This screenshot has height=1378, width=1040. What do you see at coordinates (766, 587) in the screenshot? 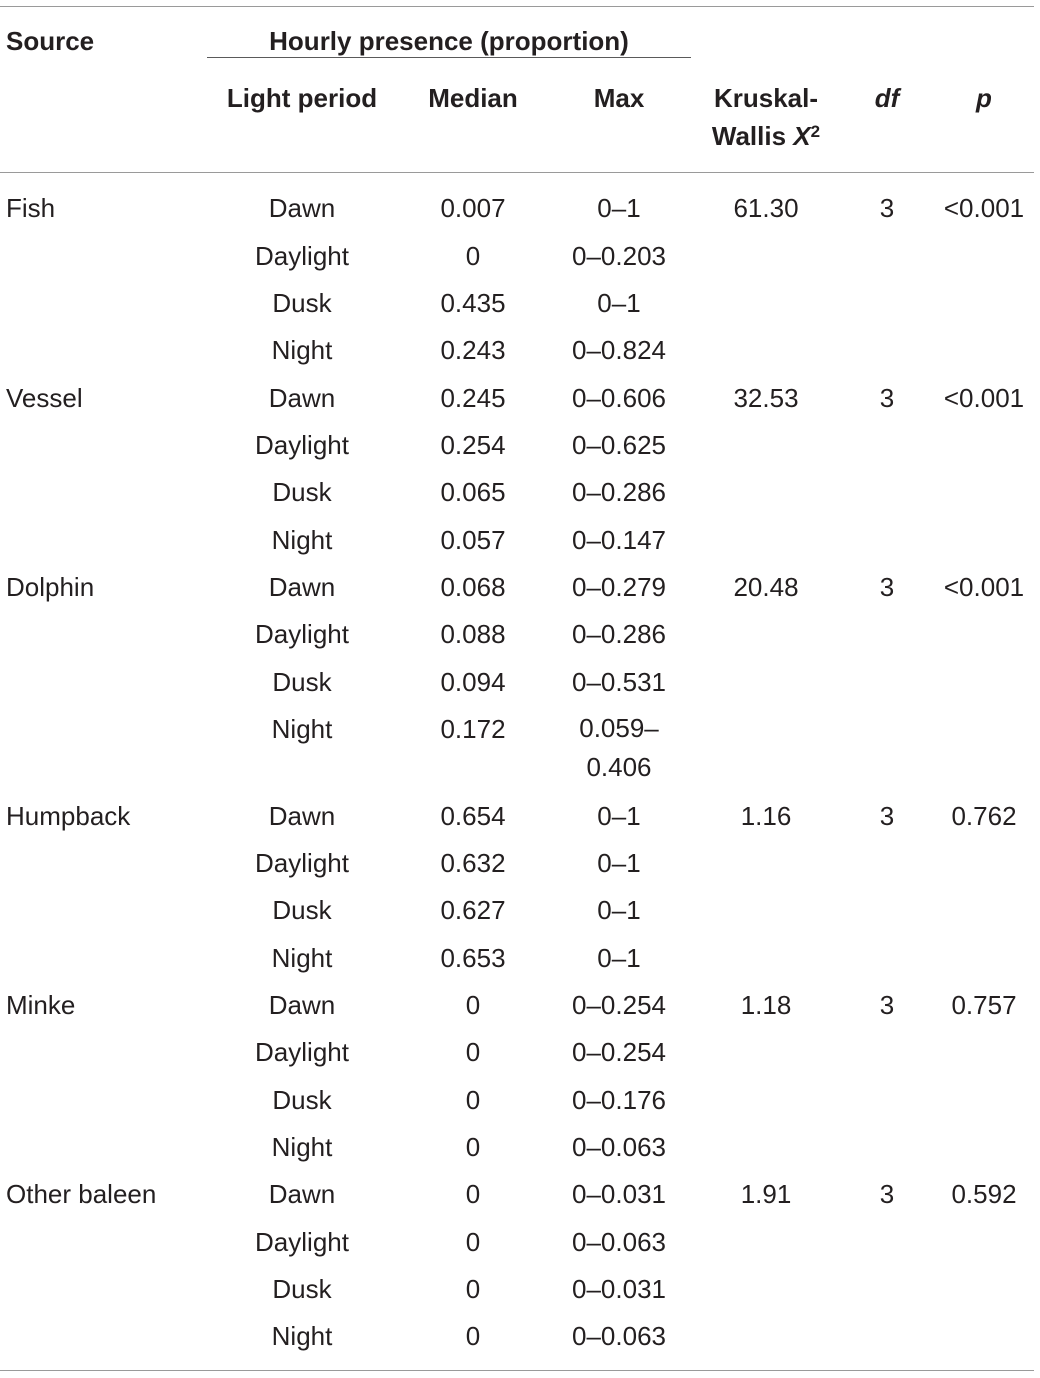
I see `cell-kruskal-wallis: 20.48` at bounding box center [766, 587].